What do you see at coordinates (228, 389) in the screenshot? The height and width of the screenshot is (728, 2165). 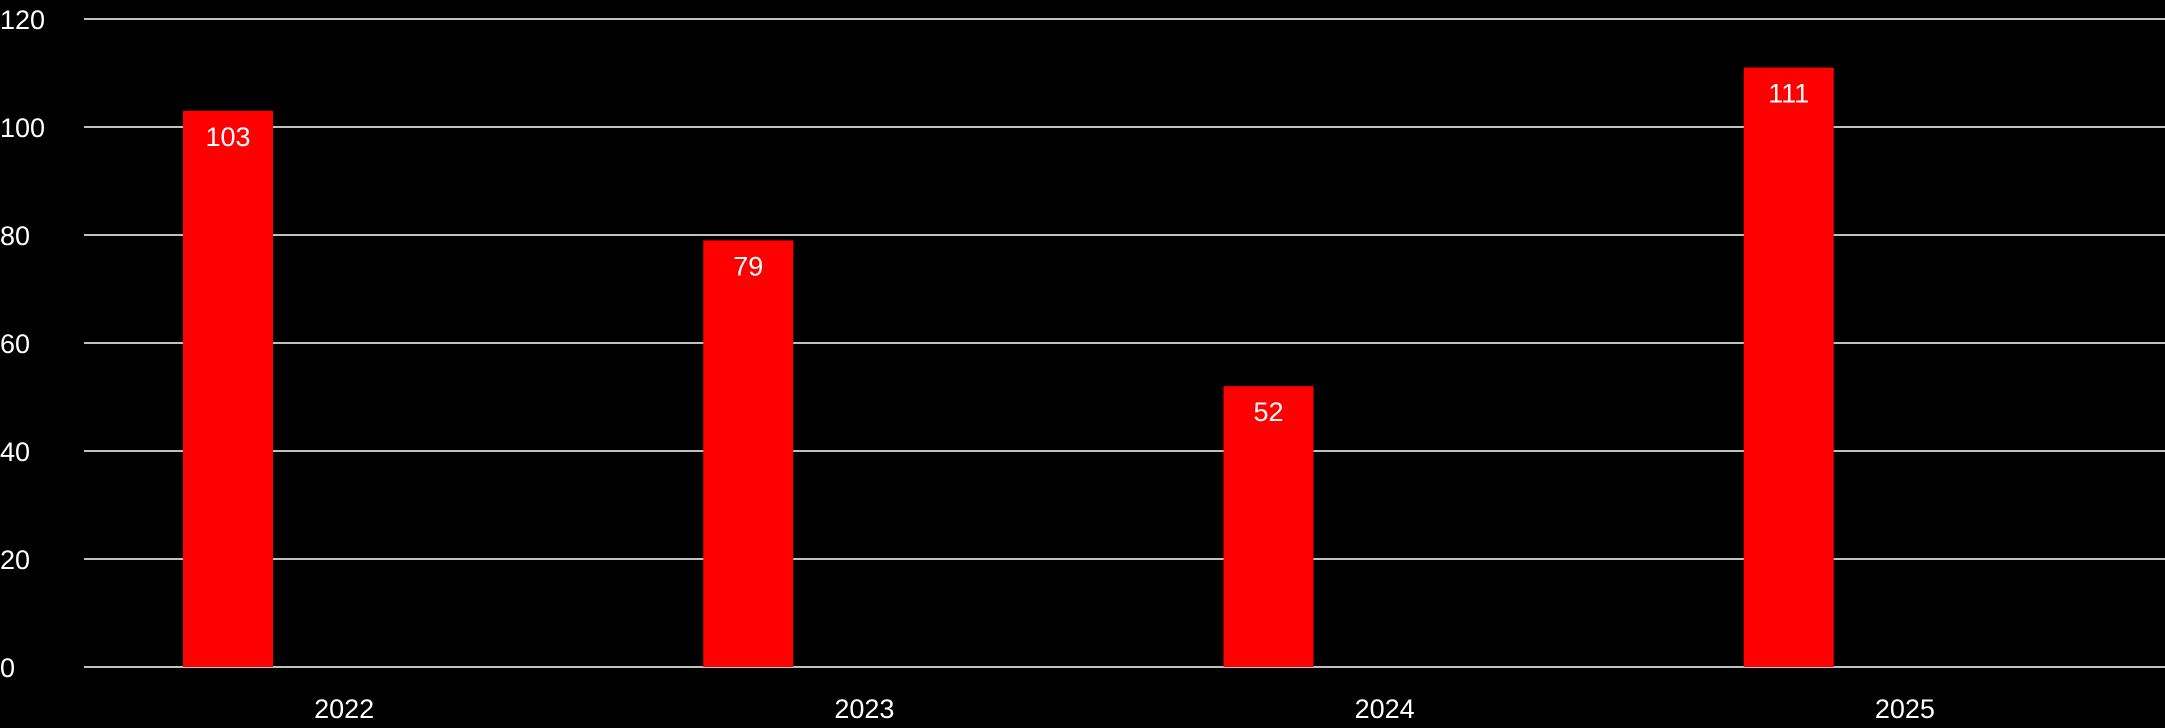 I see `bar-2022` at bounding box center [228, 389].